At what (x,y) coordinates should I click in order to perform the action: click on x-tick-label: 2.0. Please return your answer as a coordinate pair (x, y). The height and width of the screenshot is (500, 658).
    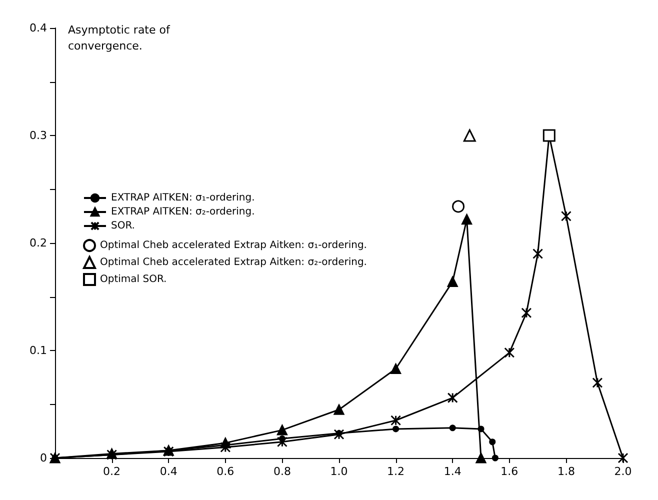
    Looking at the image, I should click on (623, 471).